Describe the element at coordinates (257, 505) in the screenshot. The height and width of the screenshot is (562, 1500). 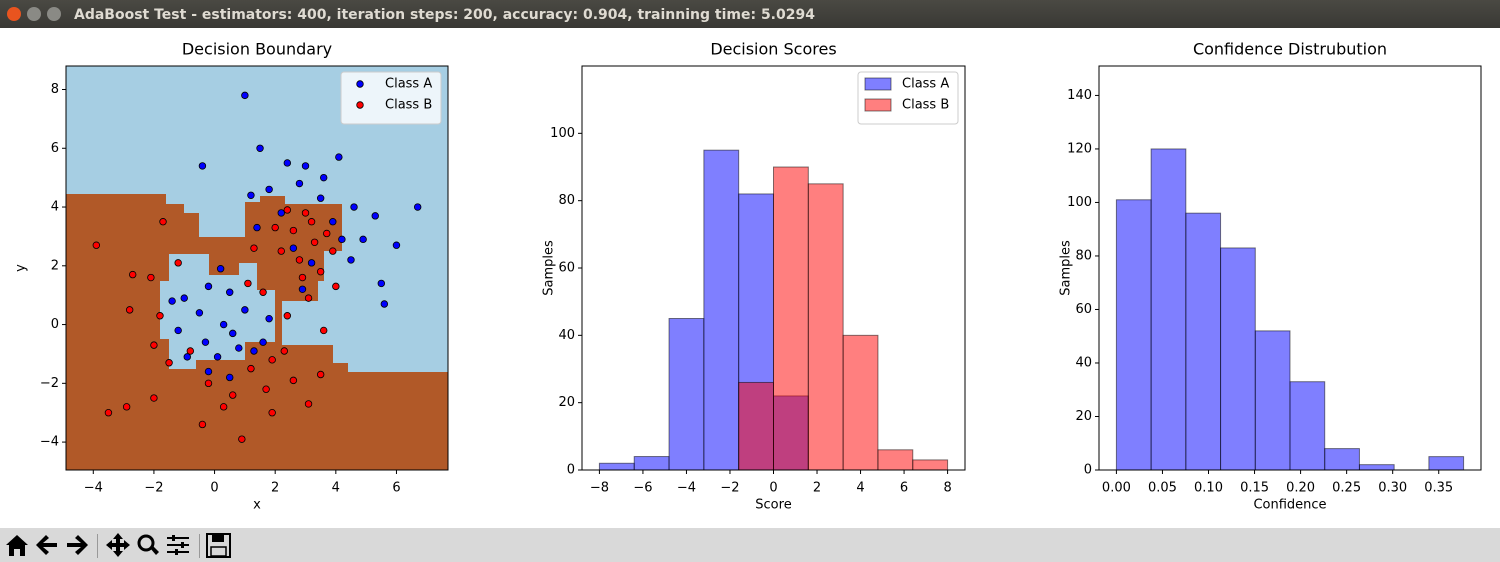
I see `x-axis-label: x` at that location.